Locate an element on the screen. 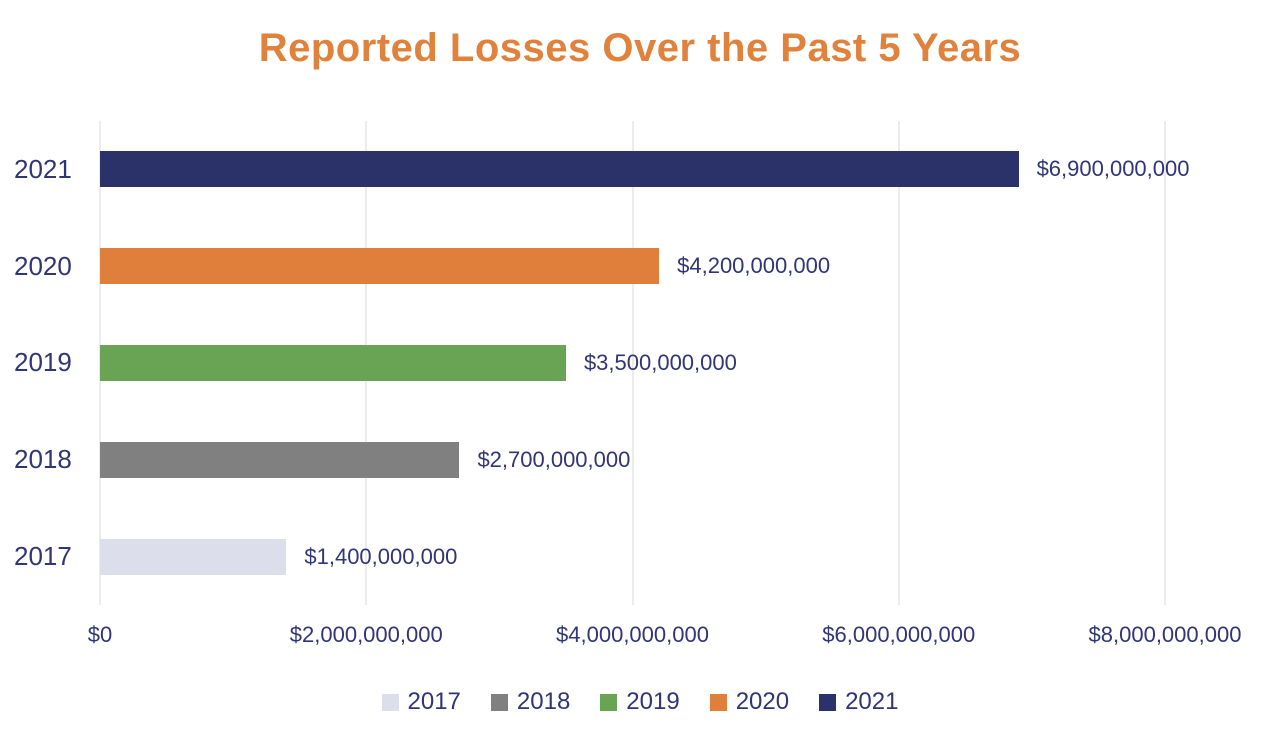  bar-value-label: $2,700,000,000 is located at coordinates (554, 459).